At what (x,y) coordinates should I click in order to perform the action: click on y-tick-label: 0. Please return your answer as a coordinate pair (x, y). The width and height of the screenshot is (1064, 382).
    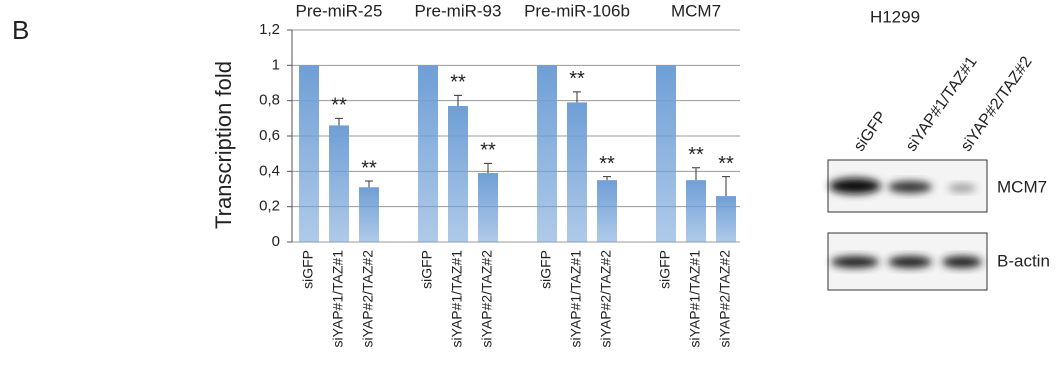
    Looking at the image, I should click on (276, 241).